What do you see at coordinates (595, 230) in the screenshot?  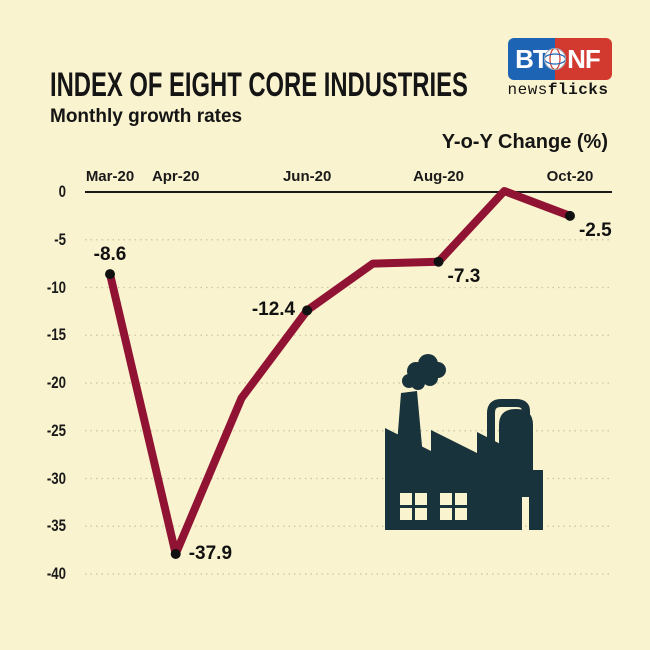 I see `data-point-label: -2.5` at bounding box center [595, 230].